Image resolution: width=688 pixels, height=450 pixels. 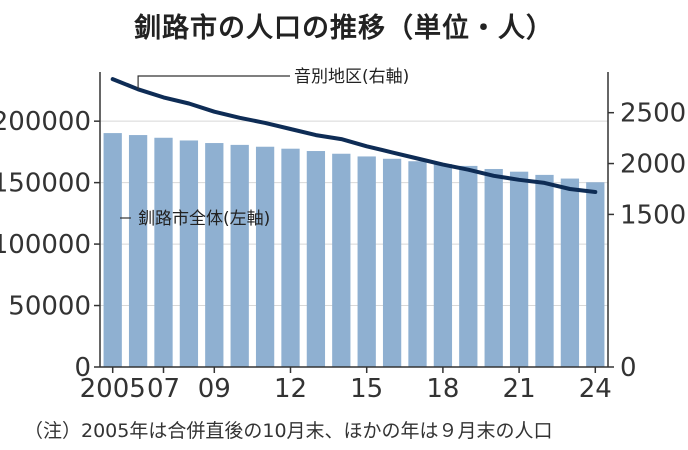 I want to click on x-tick-label: 12, so click(x=290, y=389).